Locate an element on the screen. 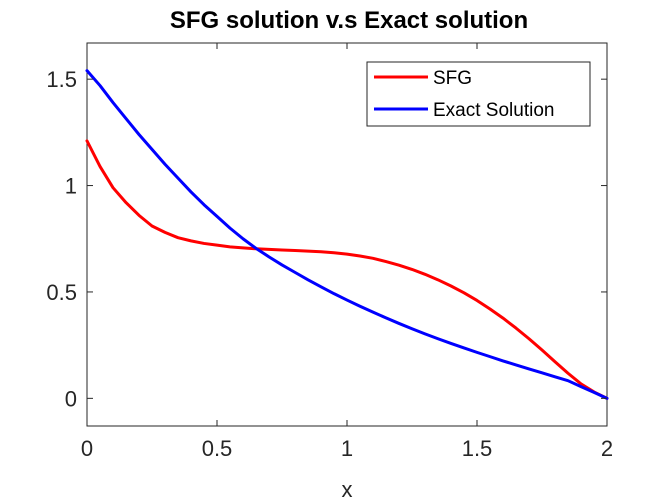 The width and height of the screenshot is (672, 504). x-axis-label: x is located at coordinates (347, 489).